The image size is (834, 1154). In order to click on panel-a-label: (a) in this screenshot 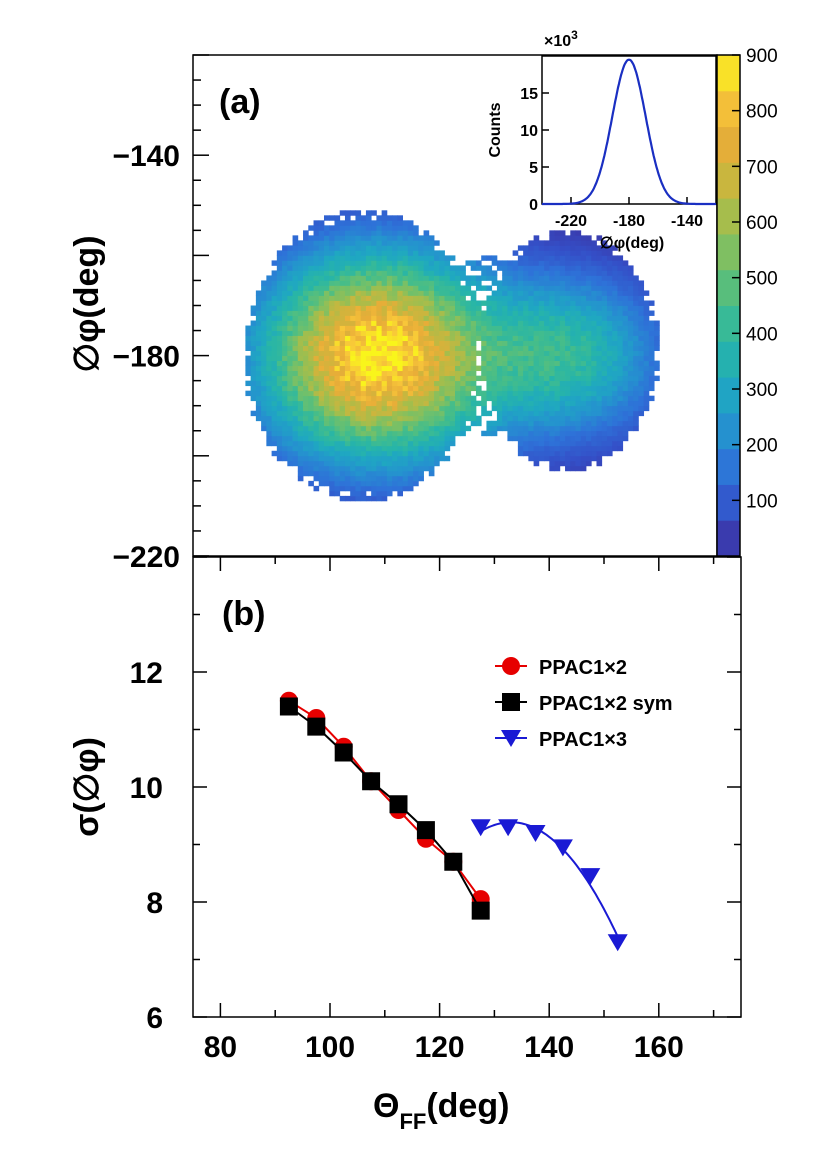, I will do `click(240, 102)`.